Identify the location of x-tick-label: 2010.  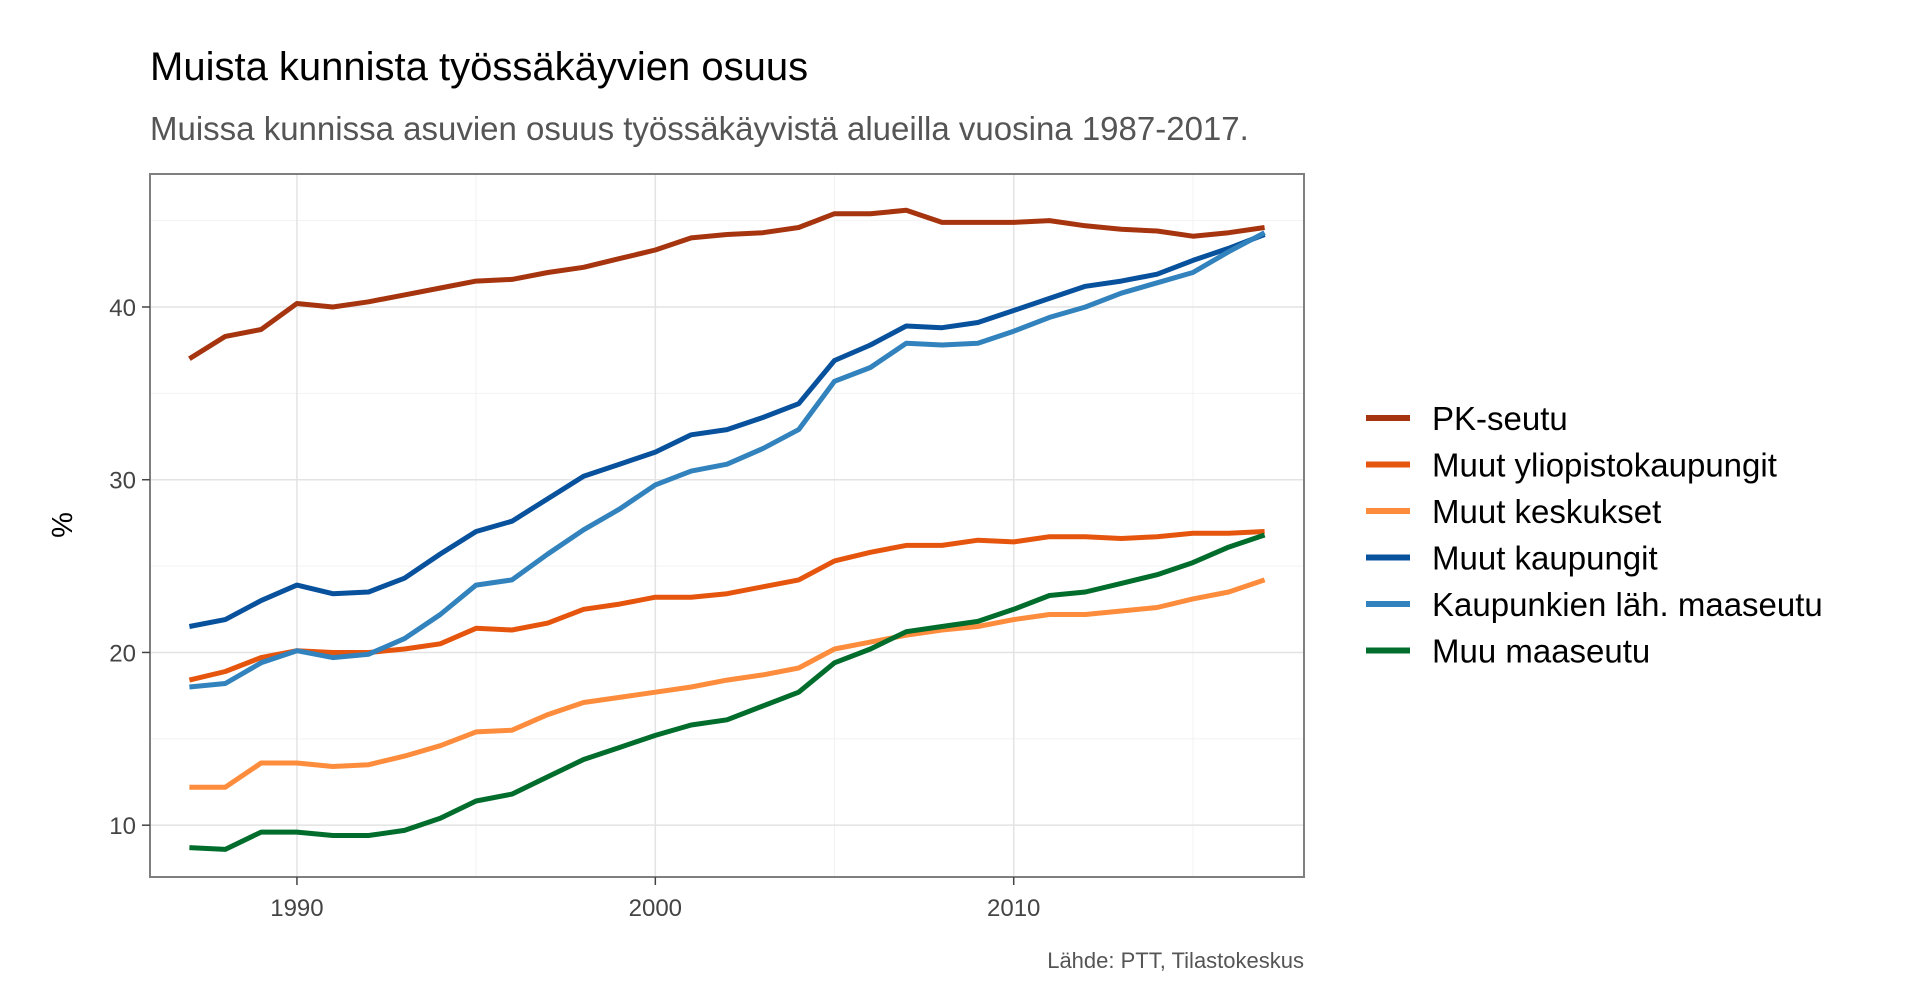
(1013, 908).